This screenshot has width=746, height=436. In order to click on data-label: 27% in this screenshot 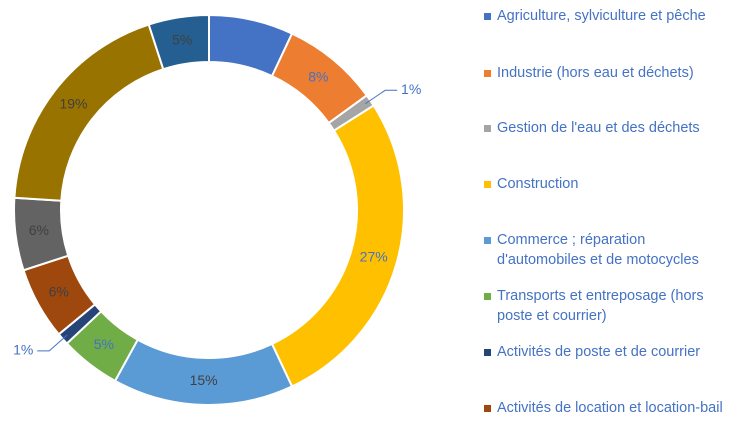, I will do `click(374, 257)`.